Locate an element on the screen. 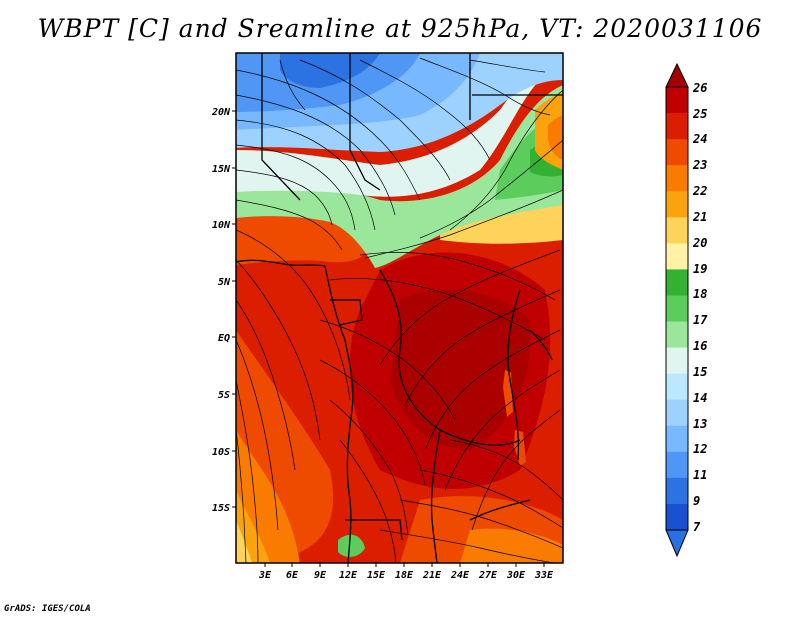 The height and width of the screenshot is (618, 800). colorbar-label: 24 is located at coordinates (699, 139).